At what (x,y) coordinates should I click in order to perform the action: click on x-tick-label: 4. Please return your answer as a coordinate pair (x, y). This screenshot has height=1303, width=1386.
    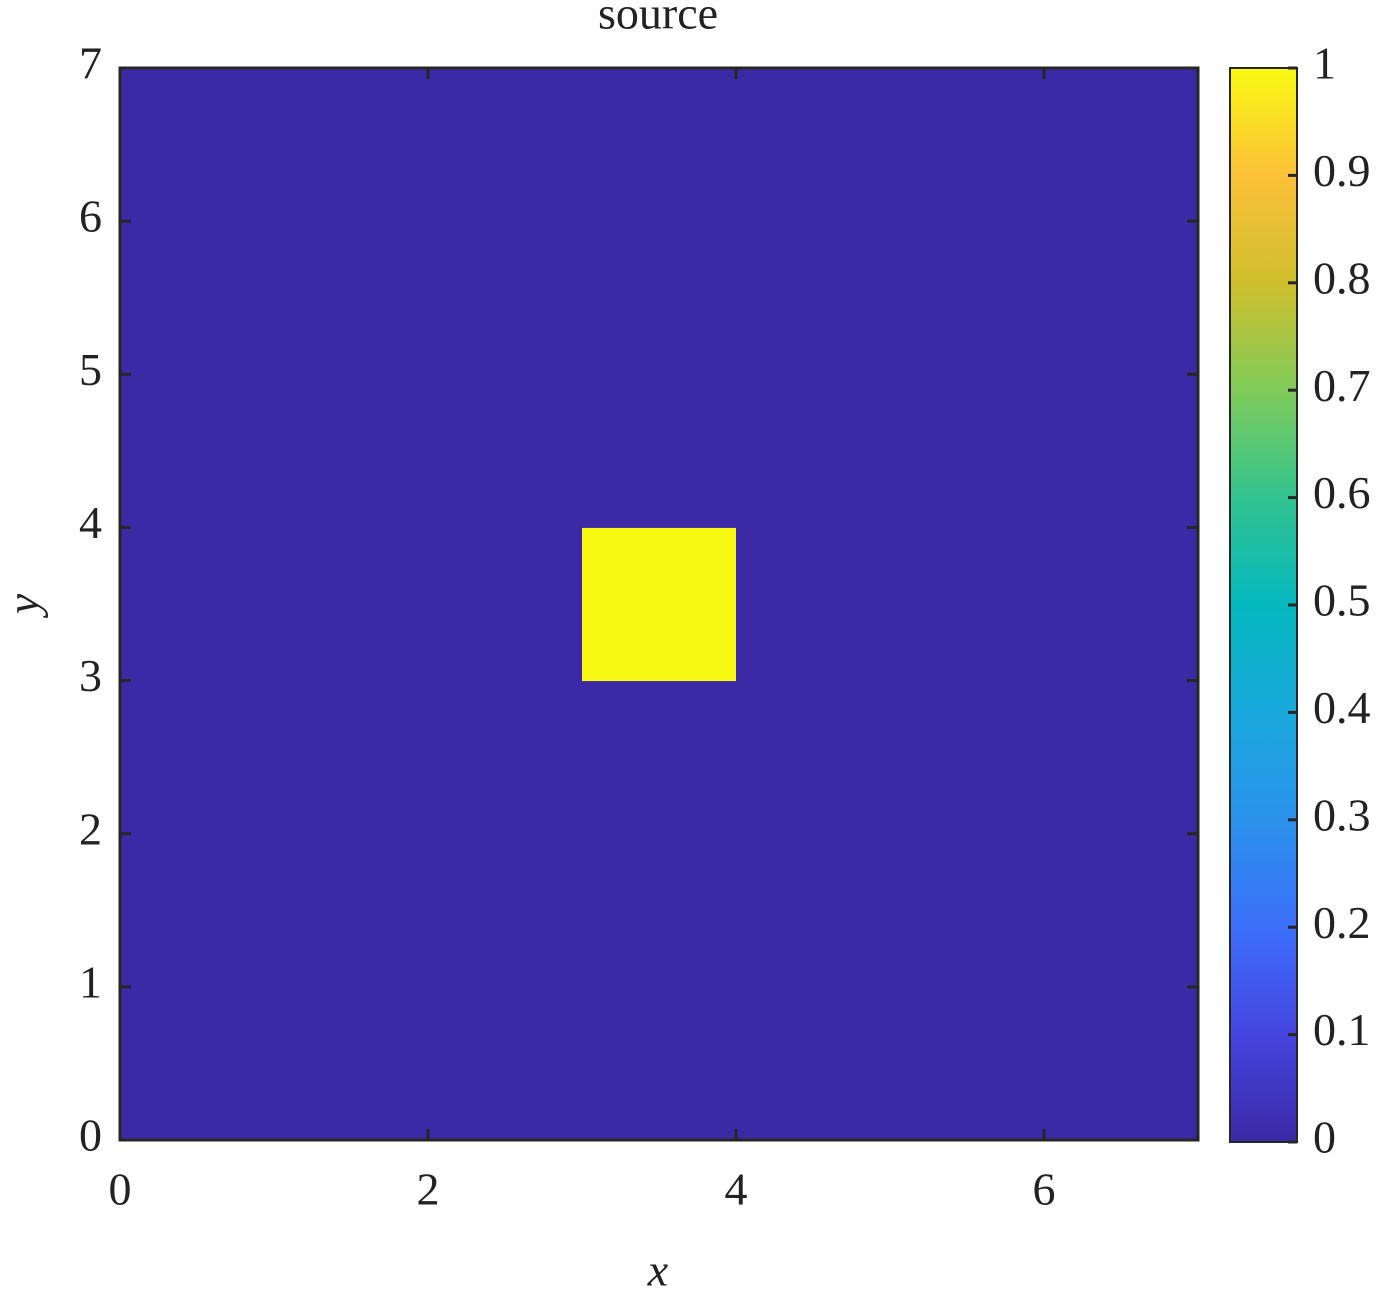
    Looking at the image, I should click on (736, 1189).